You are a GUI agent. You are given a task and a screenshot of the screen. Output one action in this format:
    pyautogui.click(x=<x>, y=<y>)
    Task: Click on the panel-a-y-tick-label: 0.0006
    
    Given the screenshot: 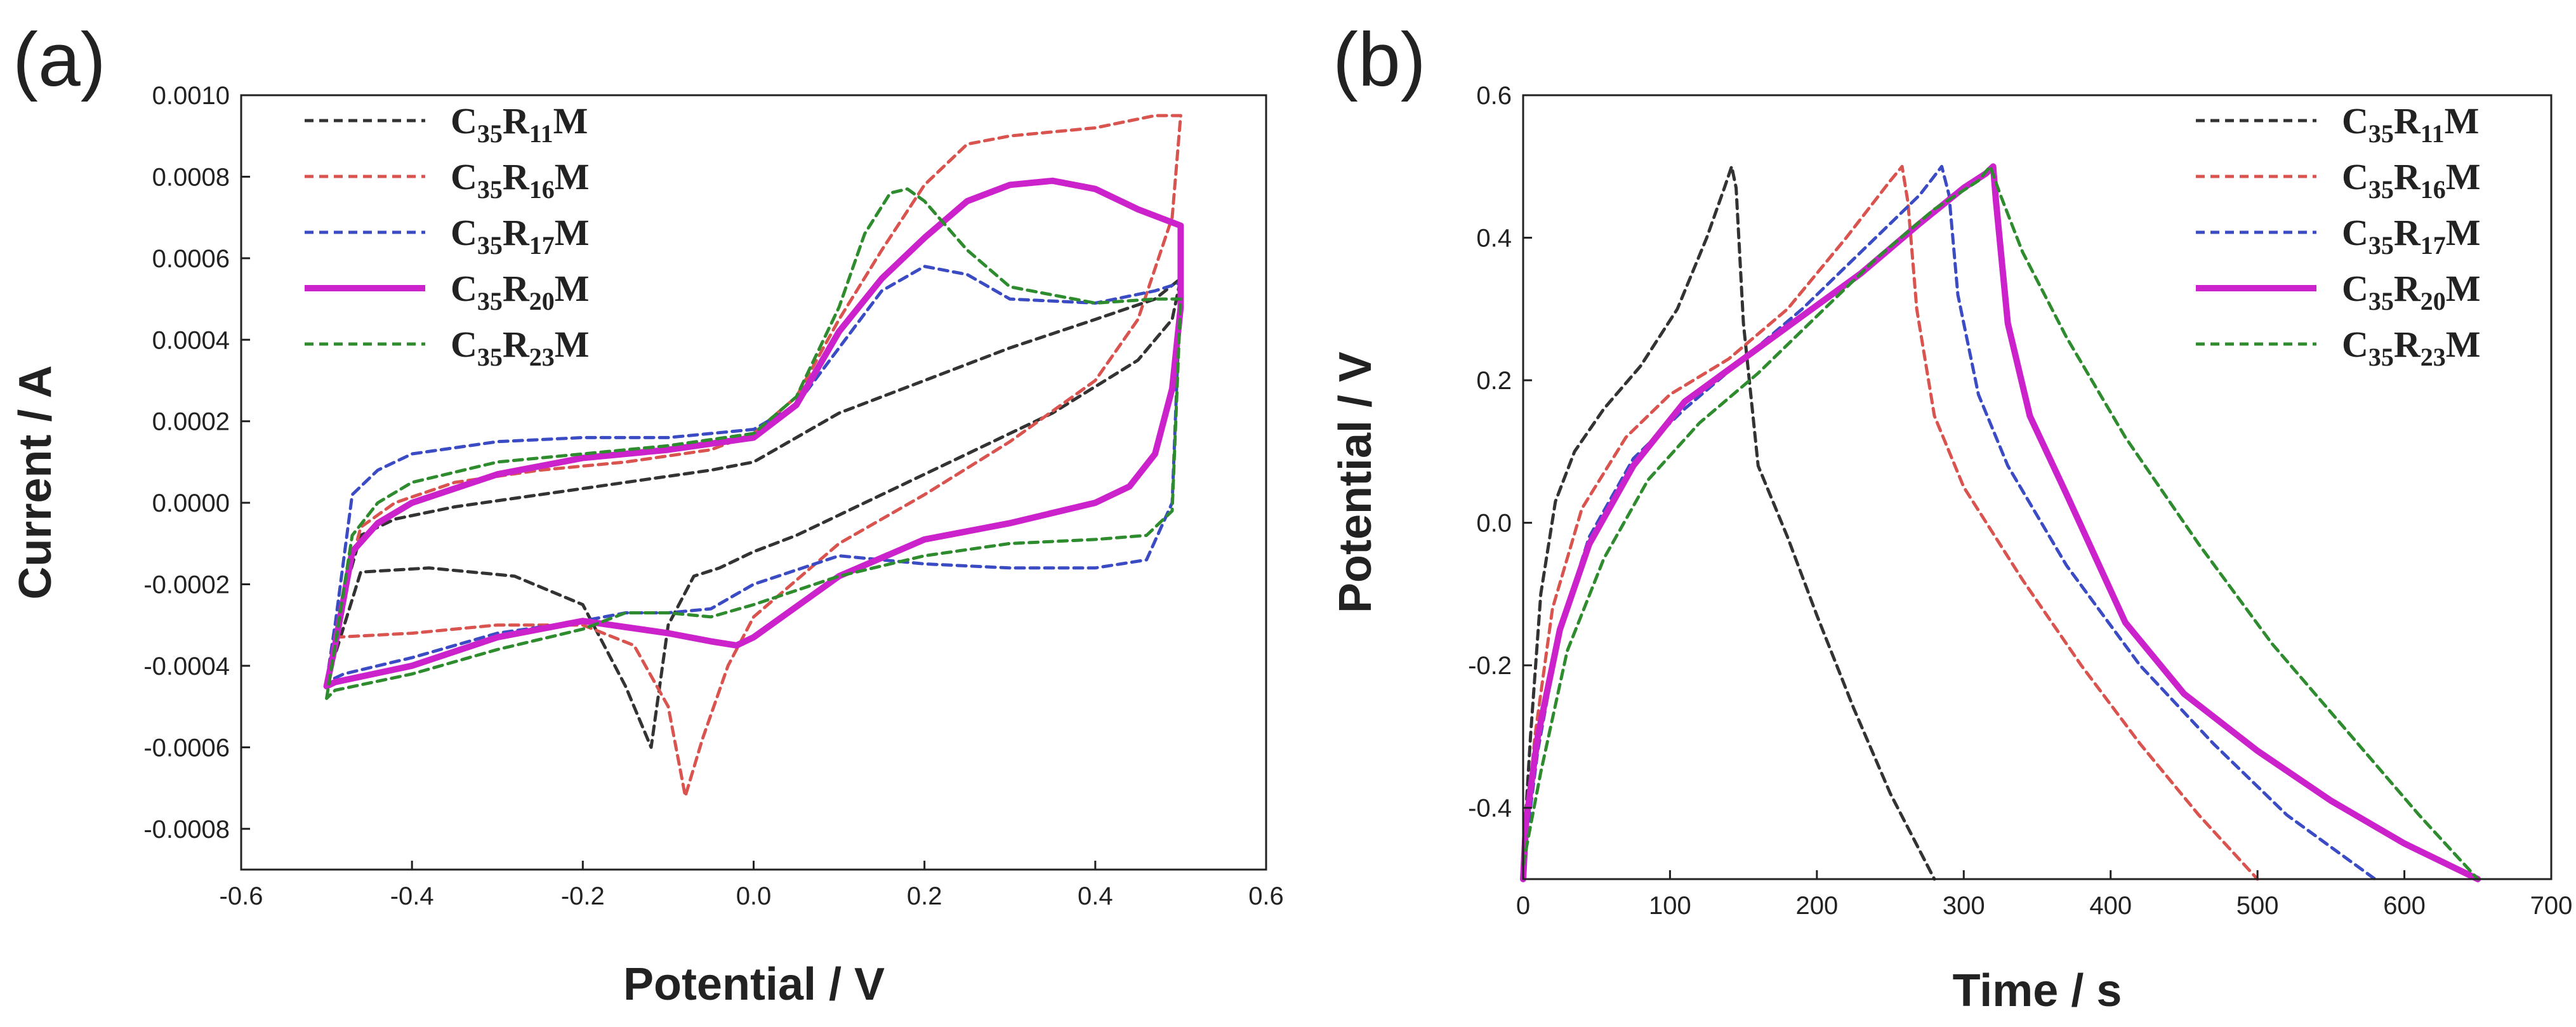 What is the action you would take?
    pyautogui.click(x=191, y=259)
    